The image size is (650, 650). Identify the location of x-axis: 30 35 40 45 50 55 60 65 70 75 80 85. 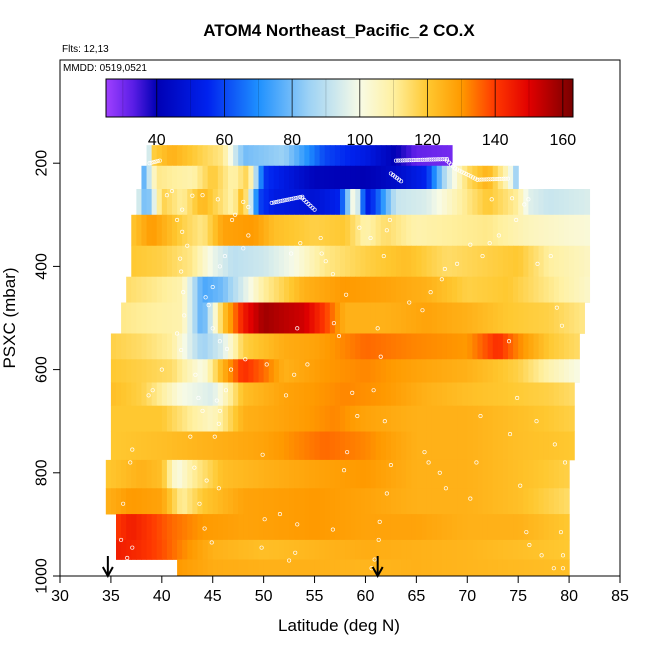
(340, 590).